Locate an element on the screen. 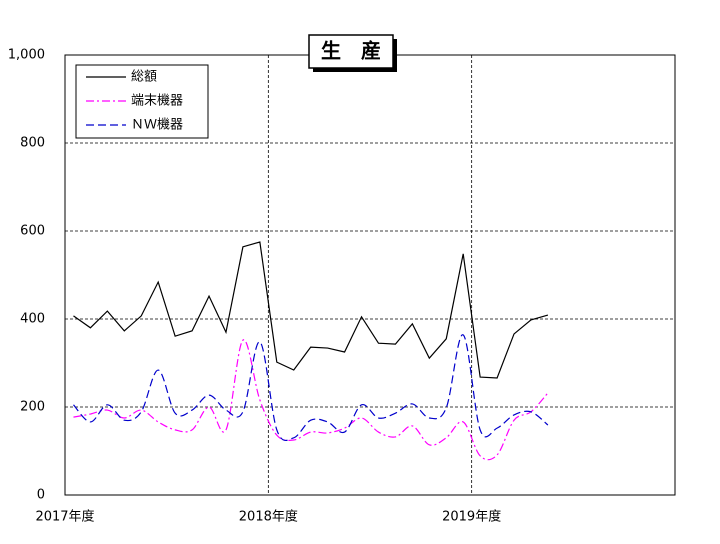 The image size is (720, 544). chart-title: 生 産 is located at coordinates (351, 51).